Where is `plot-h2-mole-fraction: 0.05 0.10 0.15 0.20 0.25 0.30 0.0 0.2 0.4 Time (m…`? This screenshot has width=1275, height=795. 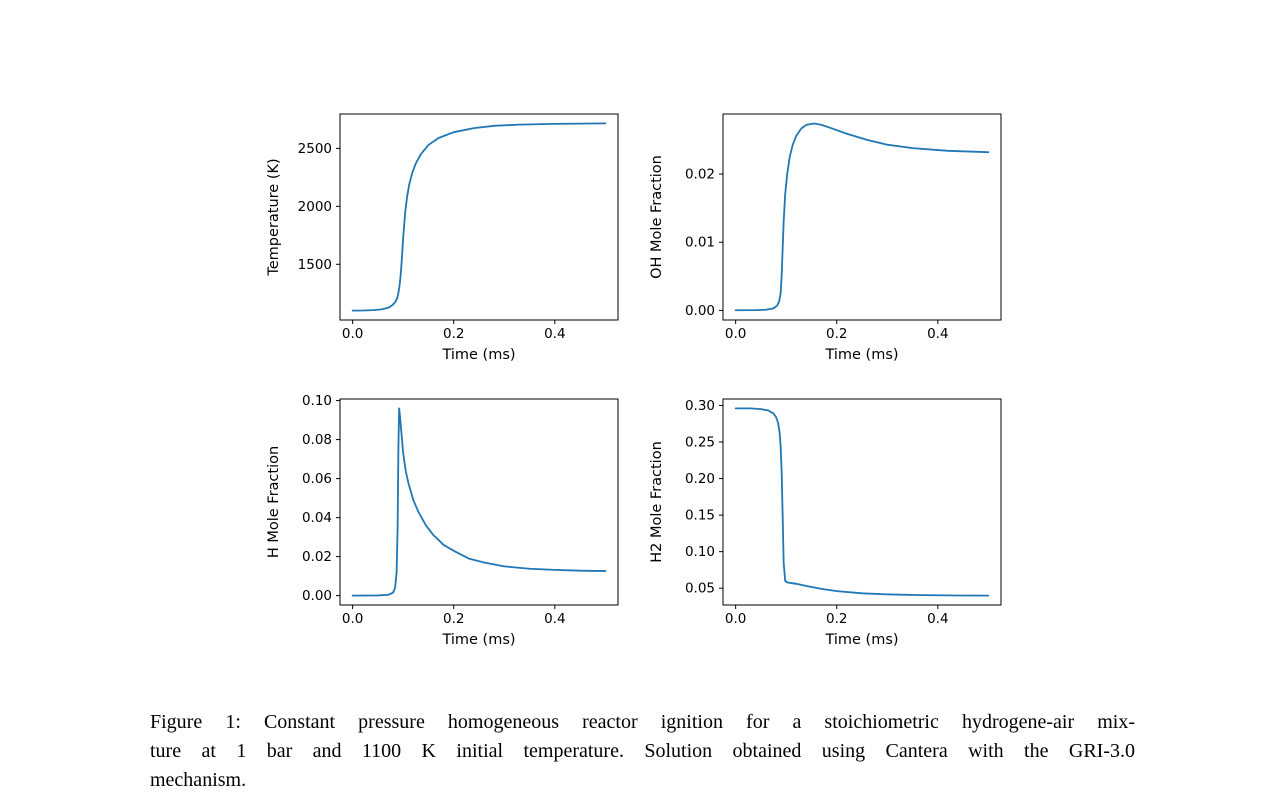
plot-h2-mole-fraction: 0.05 0.10 0.15 0.20 0.25 0.30 0.0 0.2 0.4 Time (m… is located at coordinates (825, 523).